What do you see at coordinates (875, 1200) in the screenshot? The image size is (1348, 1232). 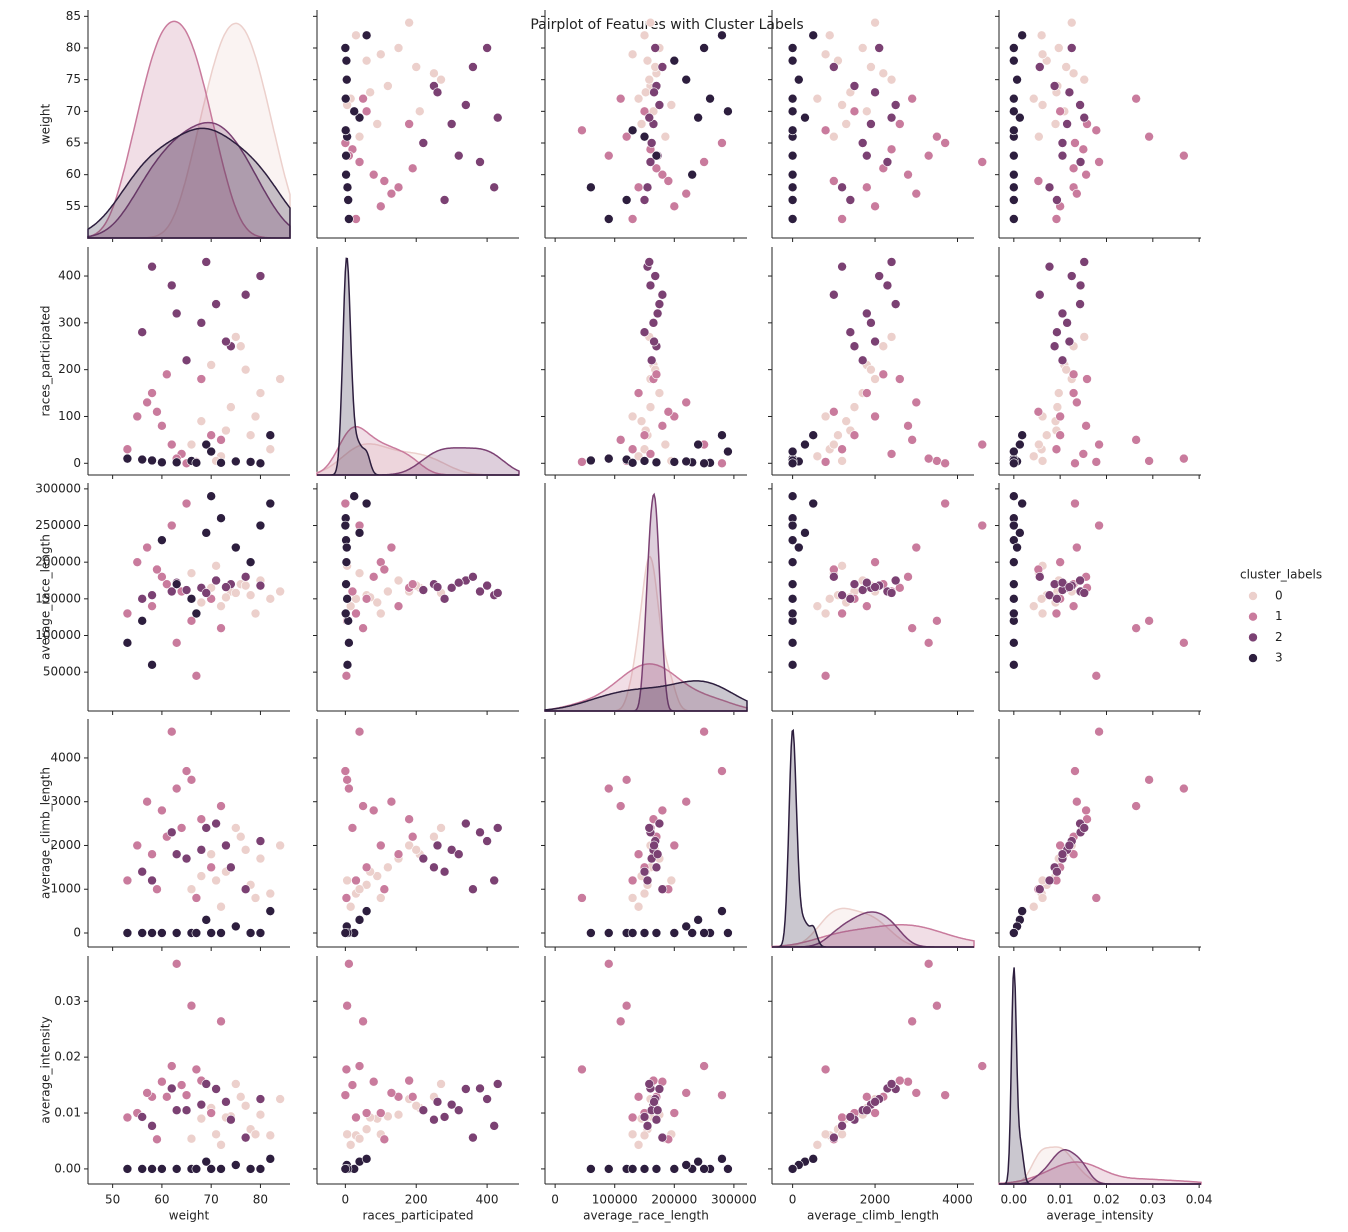 I see `x-tick-label: 2000` at bounding box center [875, 1200].